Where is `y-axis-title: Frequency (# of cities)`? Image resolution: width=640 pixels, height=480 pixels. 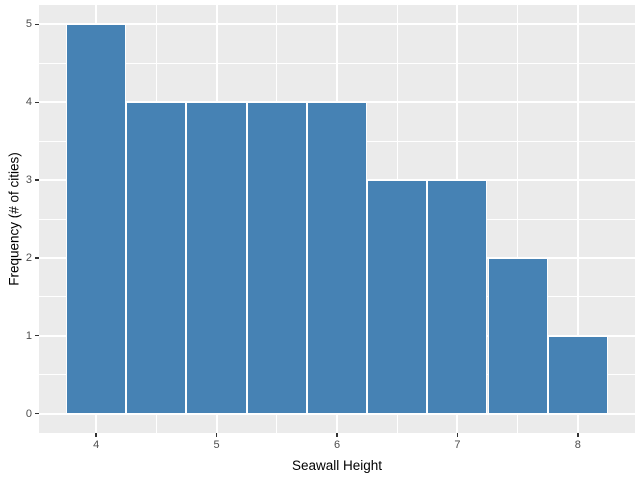 y-axis-title: Frequency (# of cities) is located at coordinates (14, 219).